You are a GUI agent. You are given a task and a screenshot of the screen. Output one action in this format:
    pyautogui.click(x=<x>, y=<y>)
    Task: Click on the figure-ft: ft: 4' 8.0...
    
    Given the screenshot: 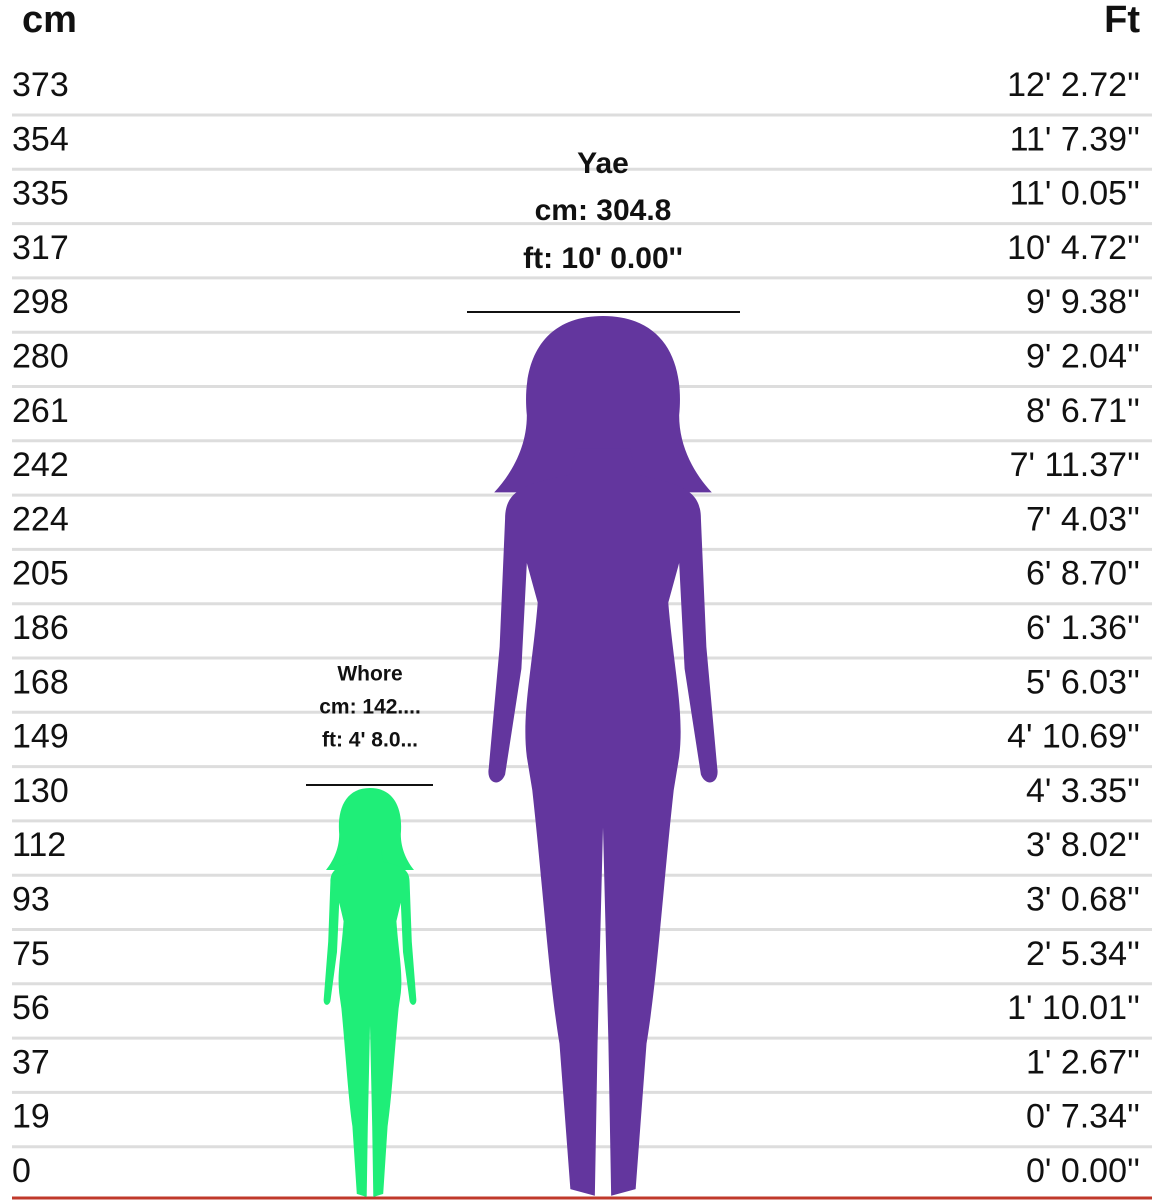 What is the action you would take?
    pyautogui.click(x=370, y=740)
    